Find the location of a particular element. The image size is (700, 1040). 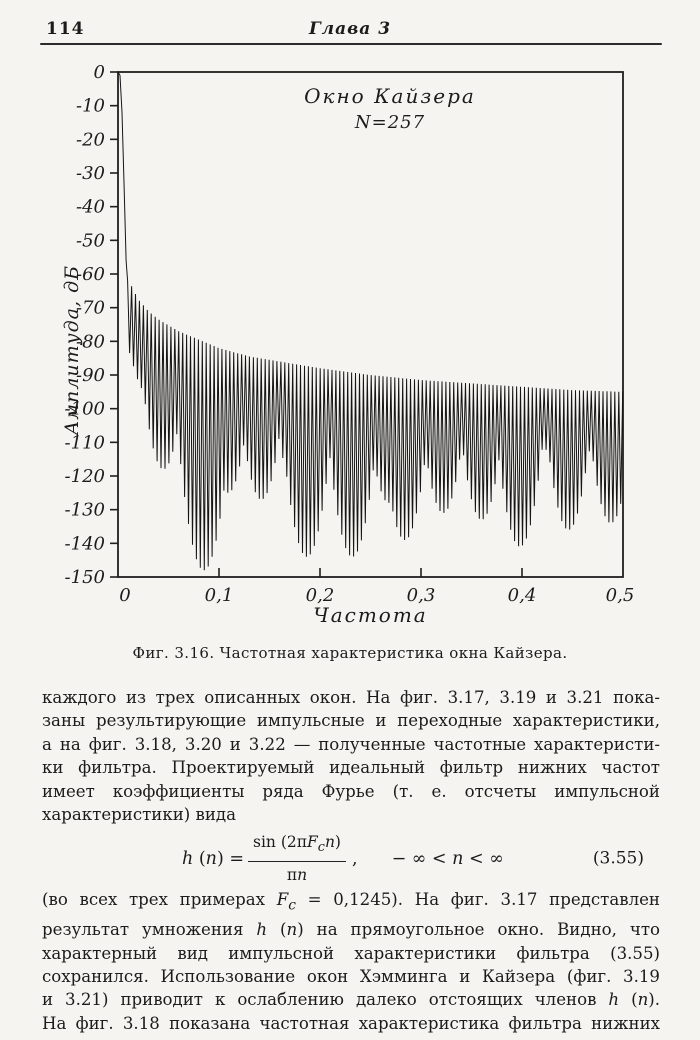

chapter-title: Глава 3 is located at coordinates (350, 29).